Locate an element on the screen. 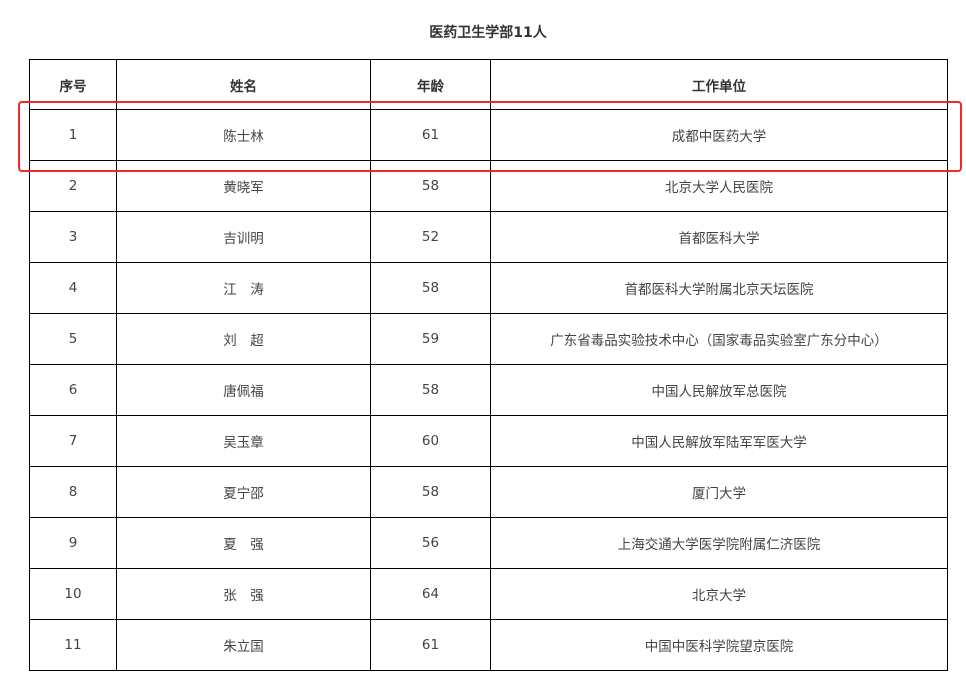 The image size is (966, 689). cell-name: 朱立国 is located at coordinates (243, 645).